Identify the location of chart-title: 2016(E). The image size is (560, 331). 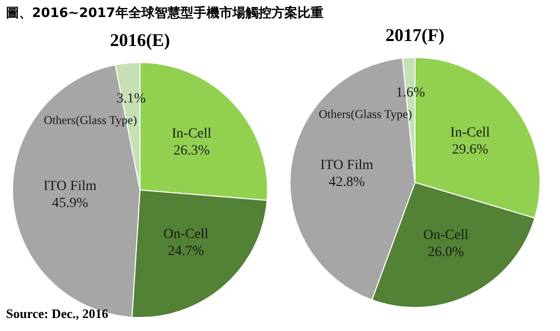
(140, 40).